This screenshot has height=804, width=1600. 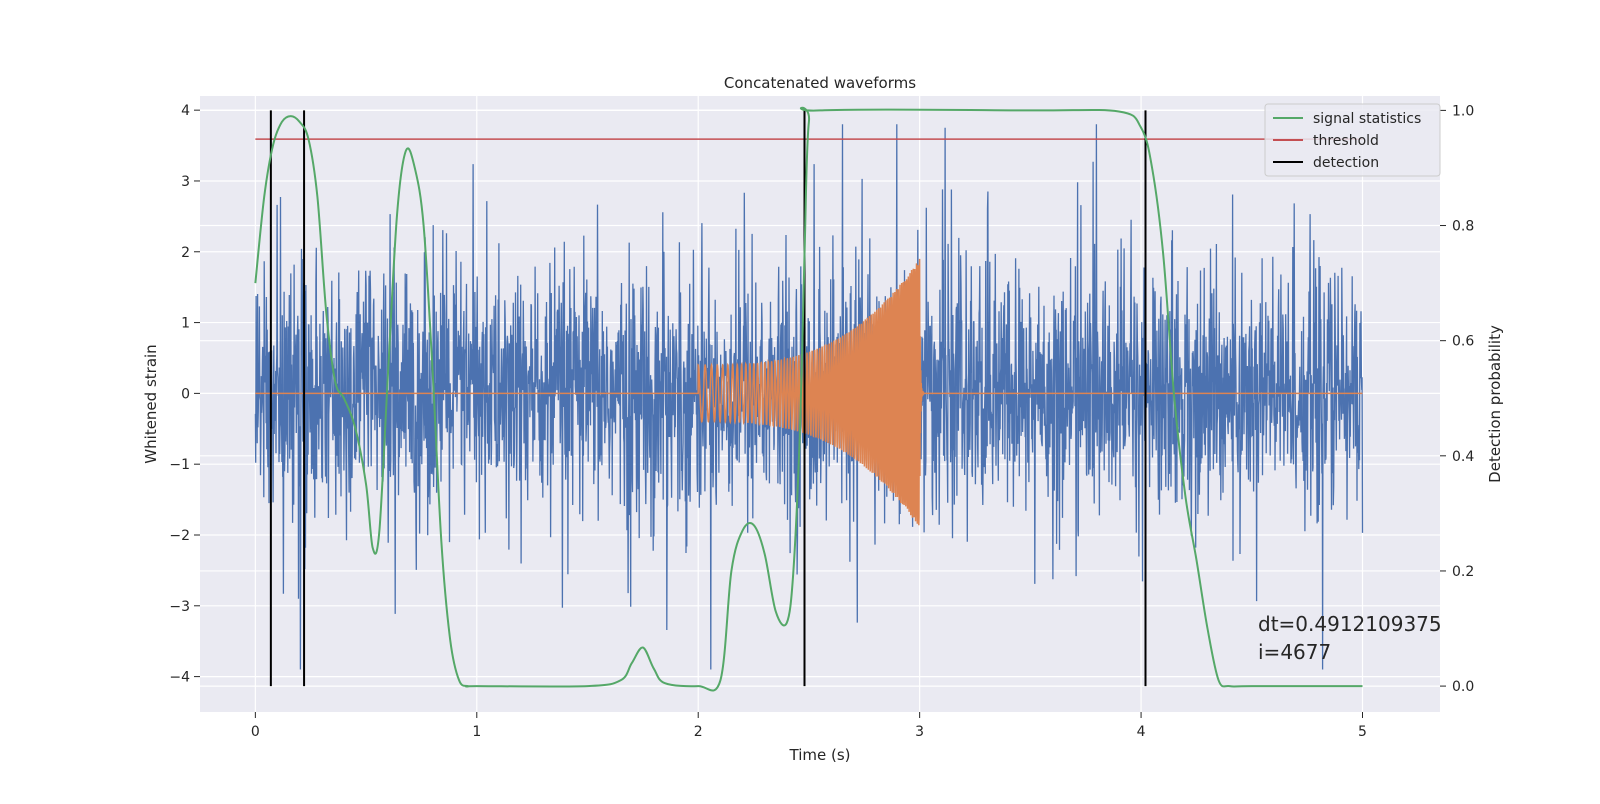 I want to click on y-tick-label: 0, so click(x=185, y=394).